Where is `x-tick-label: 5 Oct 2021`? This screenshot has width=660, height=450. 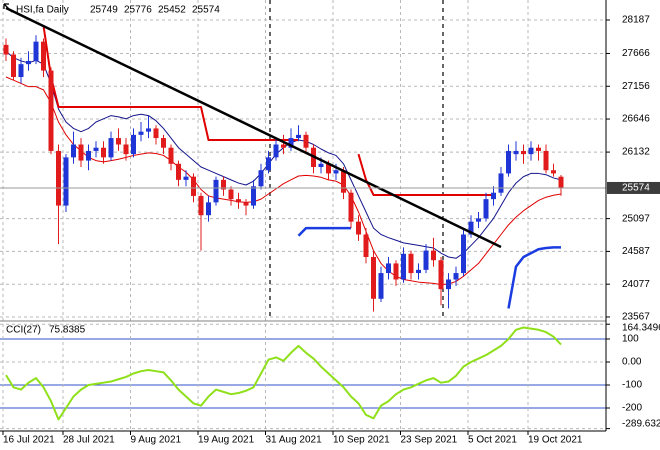 x-tick-label: 5 Oct 2021 is located at coordinates (492, 440).